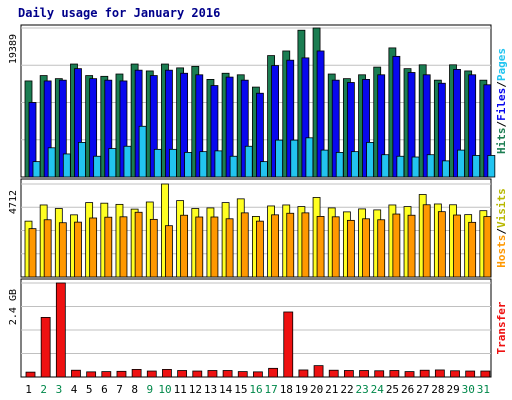  I want to click on day-label-23: 23, so click(362, 389).